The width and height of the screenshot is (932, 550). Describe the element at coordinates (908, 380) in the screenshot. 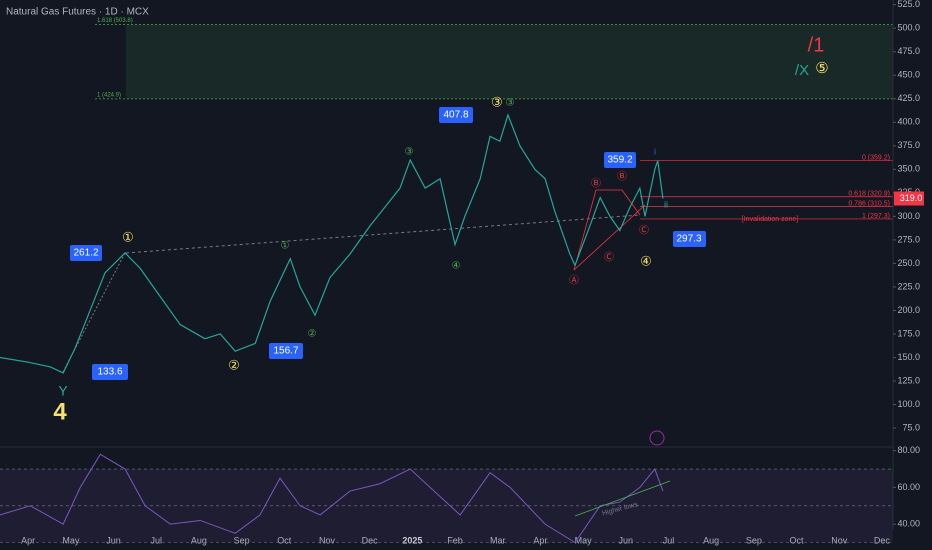

I see `y-tick-label: 125.0` at that location.